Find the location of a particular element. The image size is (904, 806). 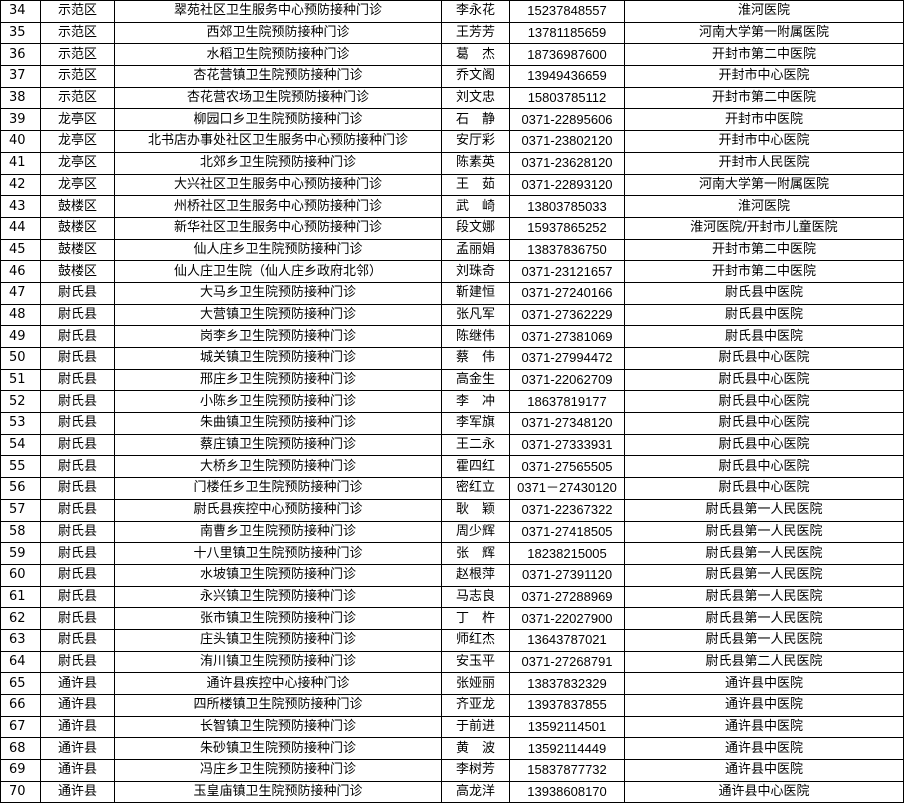

contact-person: 周少辉 is located at coordinates (475, 532).